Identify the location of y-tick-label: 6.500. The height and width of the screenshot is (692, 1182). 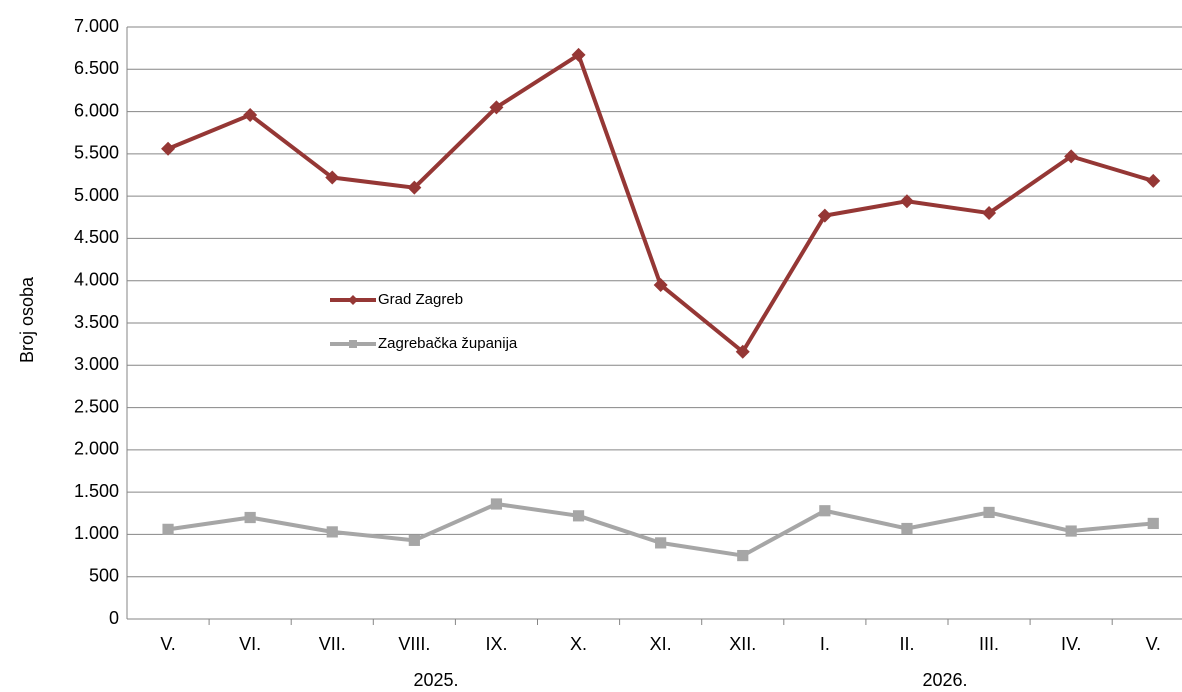
(96, 68).